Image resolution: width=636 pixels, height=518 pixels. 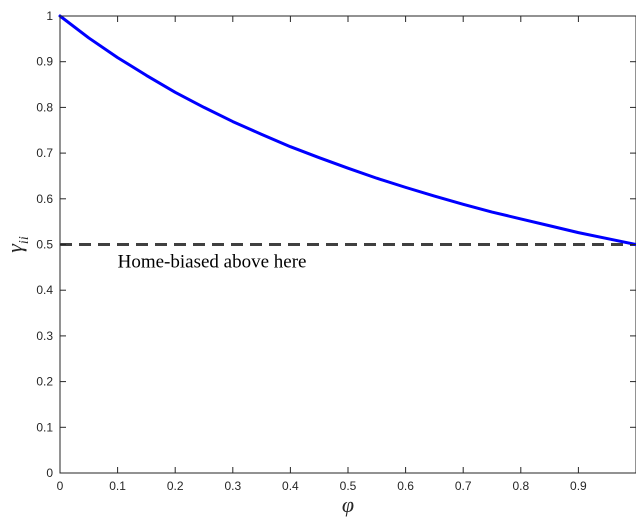 What do you see at coordinates (348, 504) in the screenshot?
I see `x-axis-label: φ` at bounding box center [348, 504].